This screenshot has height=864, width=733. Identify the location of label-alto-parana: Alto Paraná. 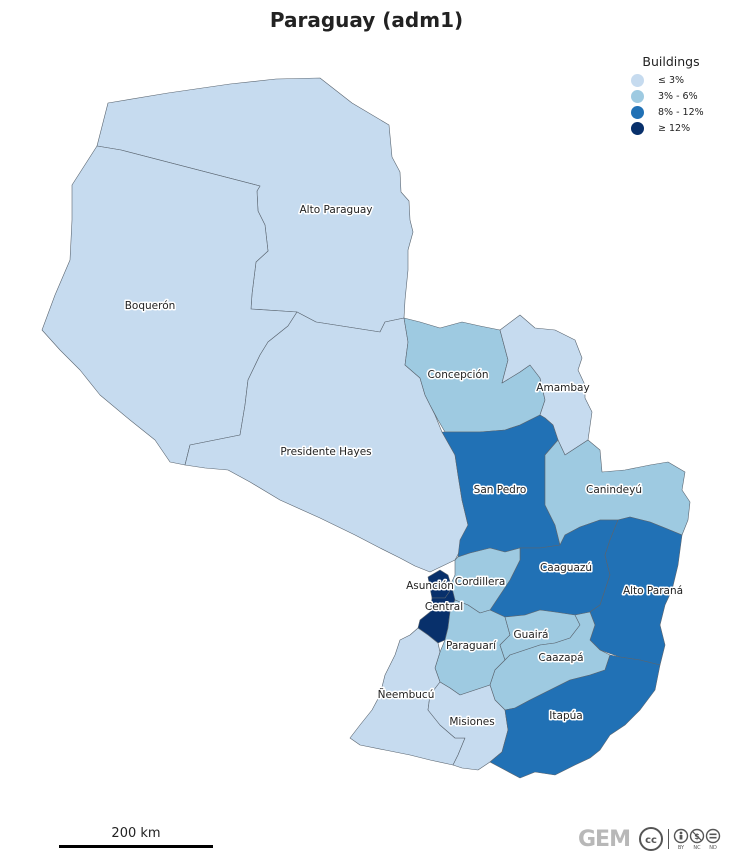
(653, 591).